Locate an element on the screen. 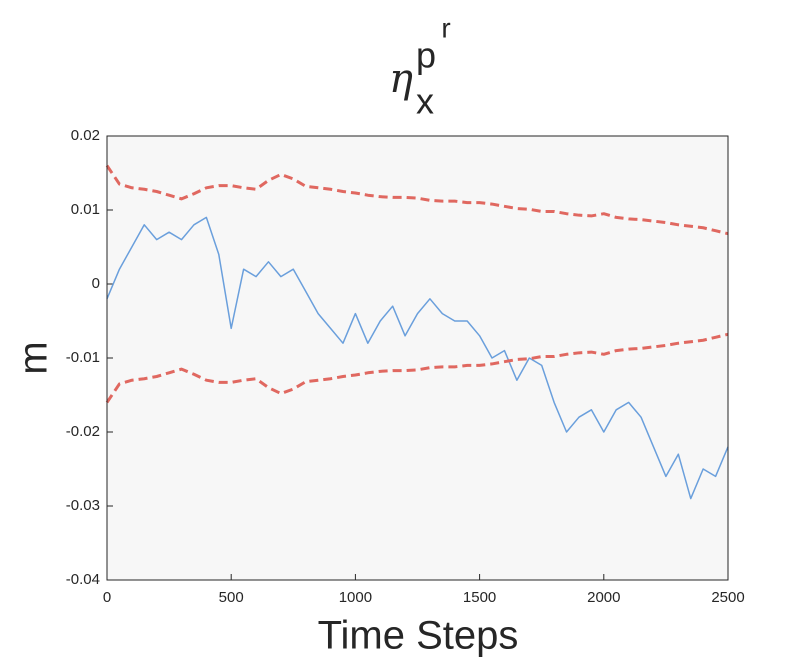 This screenshot has width=806, height=672. x-tick-label: 2000 is located at coordinates (603, 597).